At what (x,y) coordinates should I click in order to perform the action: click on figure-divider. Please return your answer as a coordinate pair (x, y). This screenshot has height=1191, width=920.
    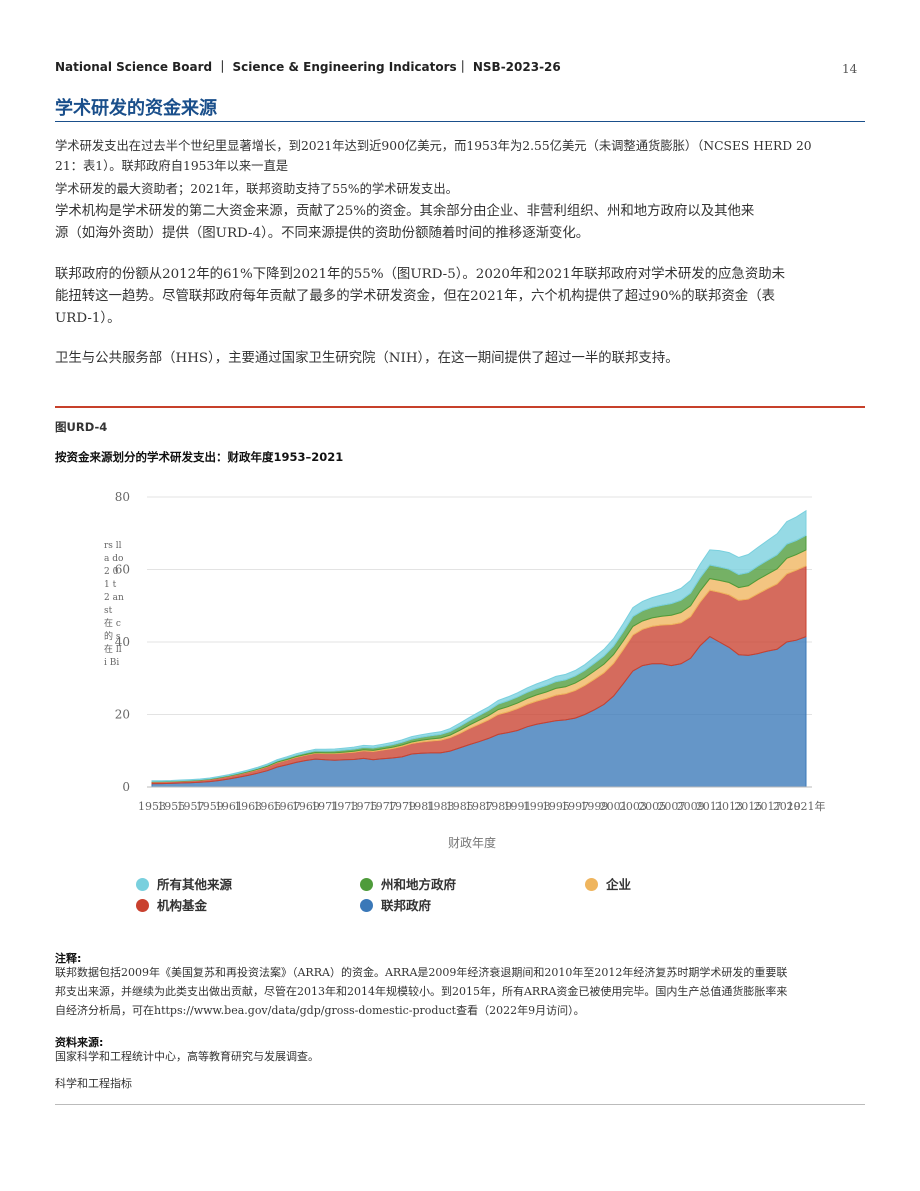
    Looking at the image, I should click on (460, 407).